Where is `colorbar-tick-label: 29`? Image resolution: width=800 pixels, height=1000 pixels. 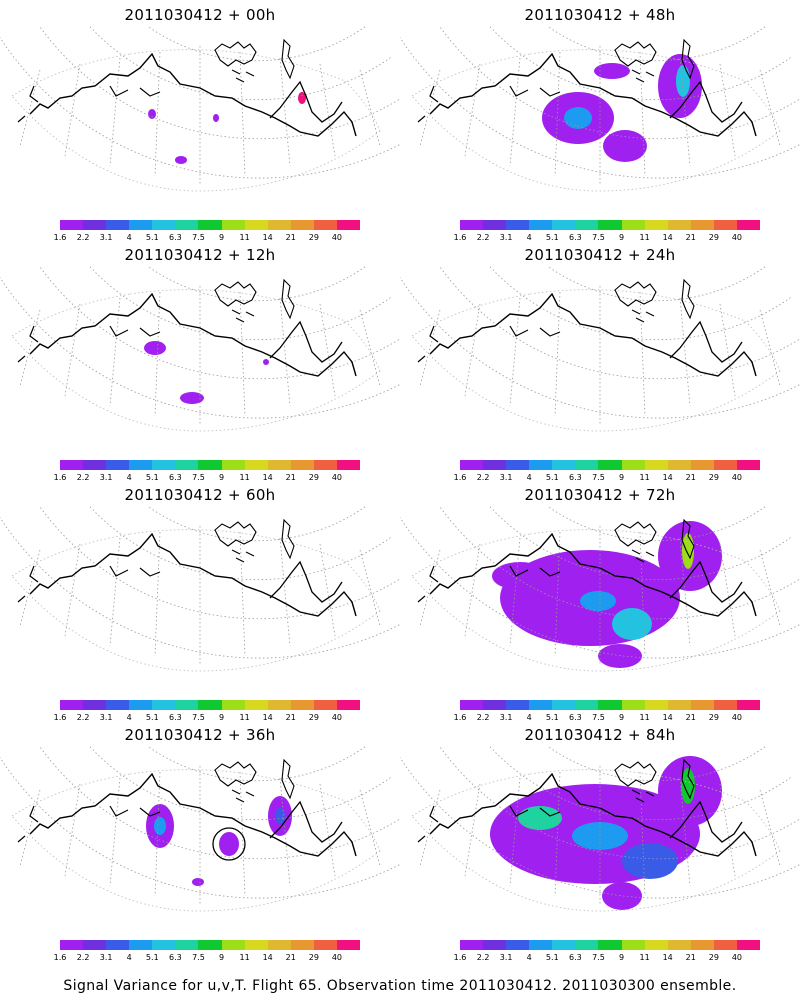
colorbar-tick-label: 29 is located at coordinates (713, 237).